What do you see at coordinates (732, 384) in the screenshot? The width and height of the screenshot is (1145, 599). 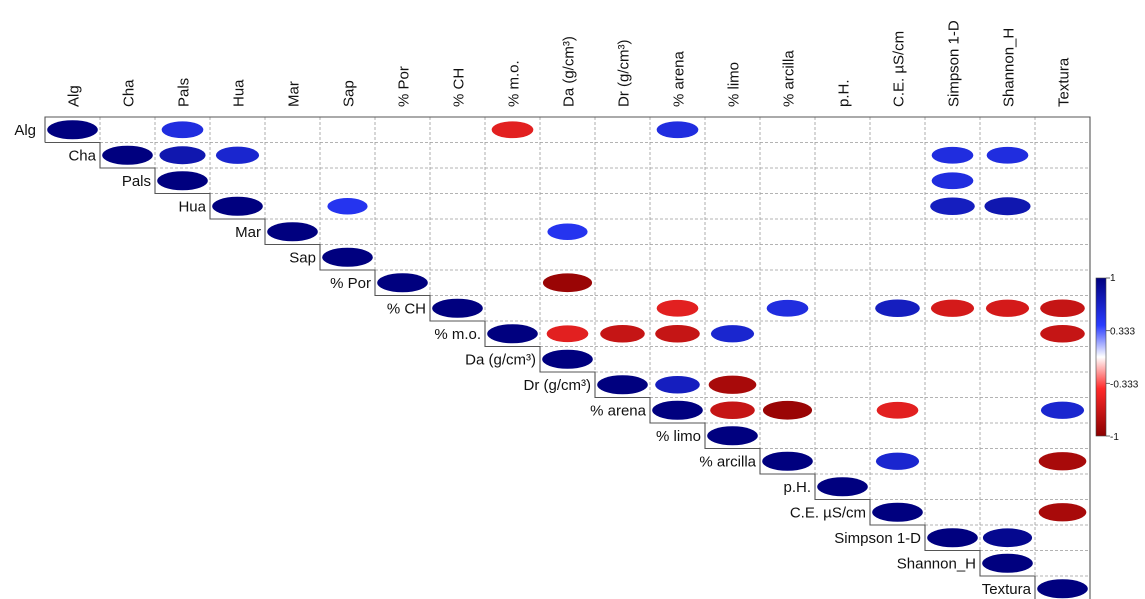 I see `ellipse-dr-g-cm-limo` at bounding box center [732, 384].